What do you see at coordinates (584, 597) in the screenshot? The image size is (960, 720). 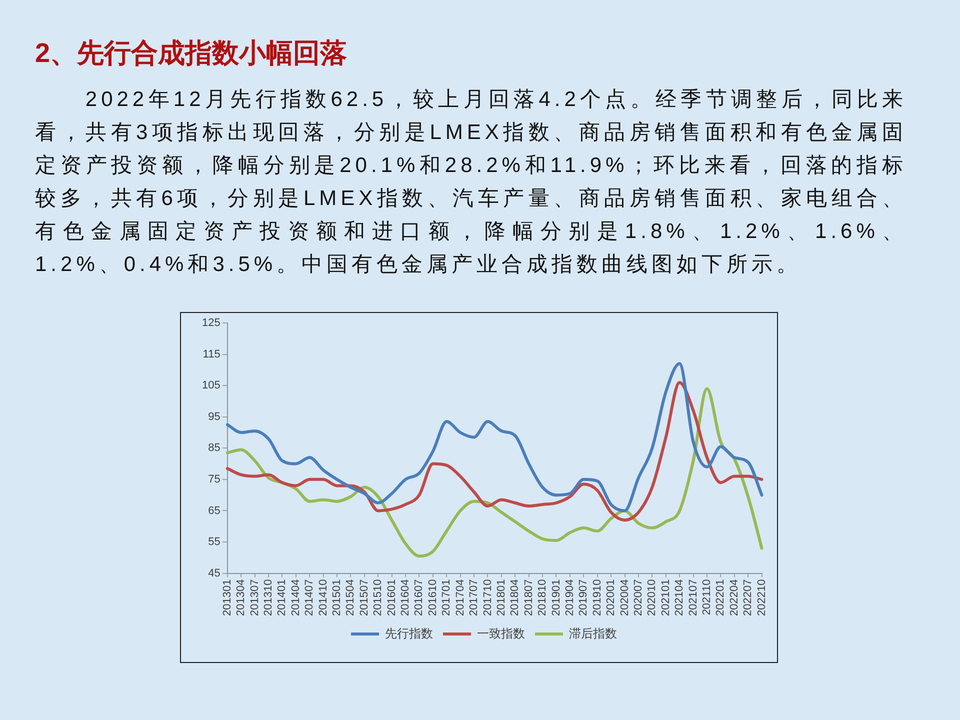 I see `x-tick-label: 201907` at bounding box center [584, 597].